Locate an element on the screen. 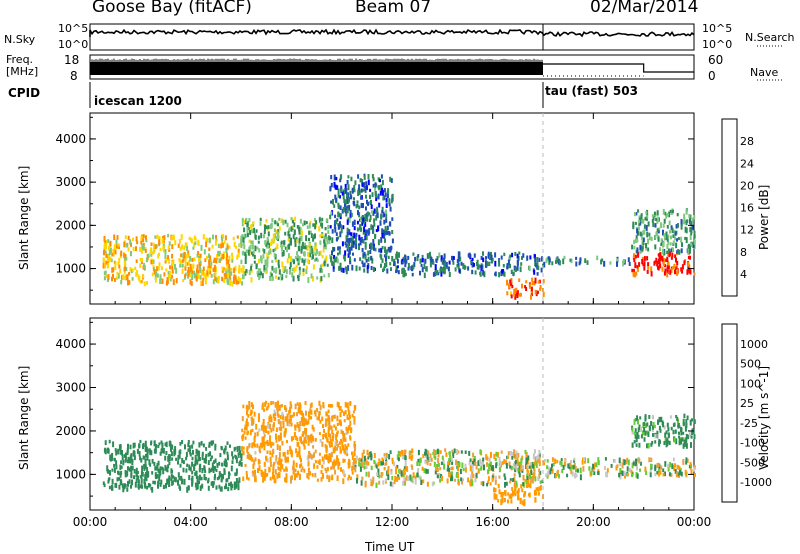 The image size is (800, 554). power-colorbar-label: Power [dB] is located at coordinates (764, 217).